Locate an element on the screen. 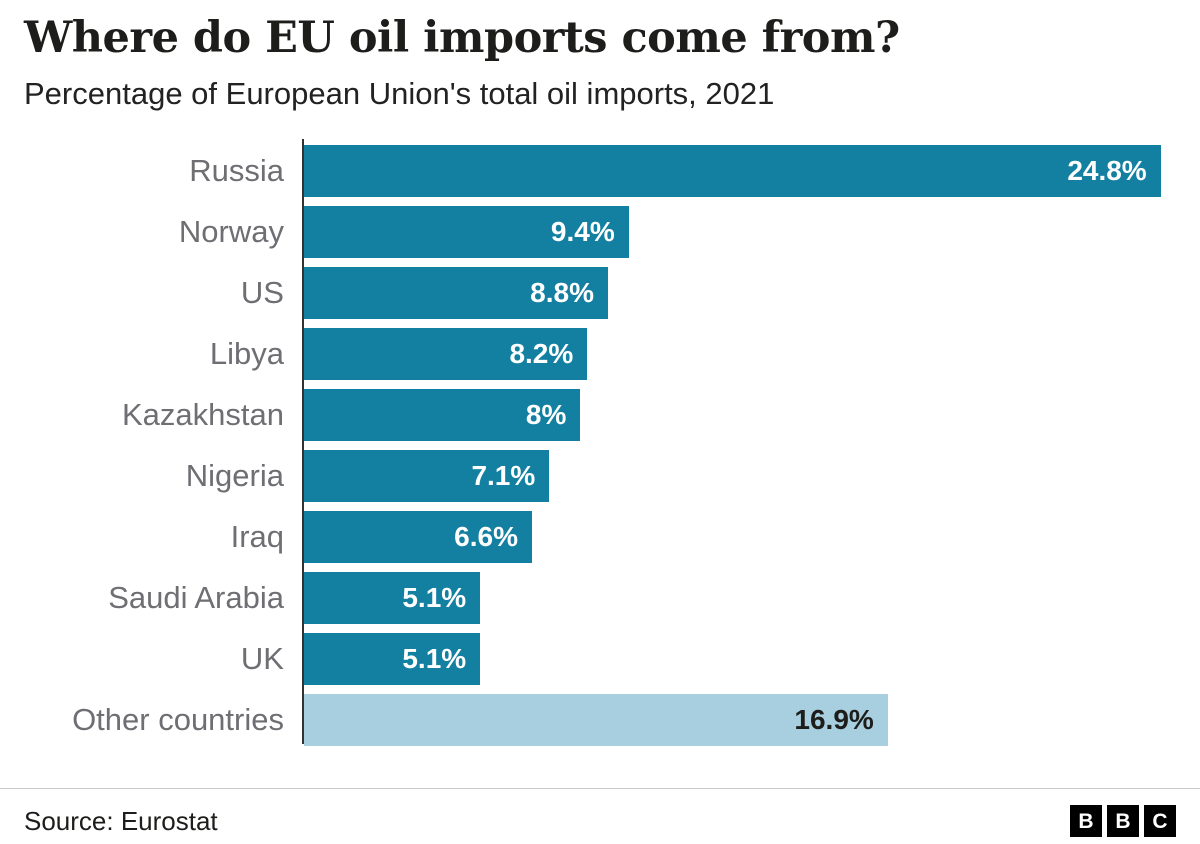  bar: 9.4% is located at coordinates (466, 231).